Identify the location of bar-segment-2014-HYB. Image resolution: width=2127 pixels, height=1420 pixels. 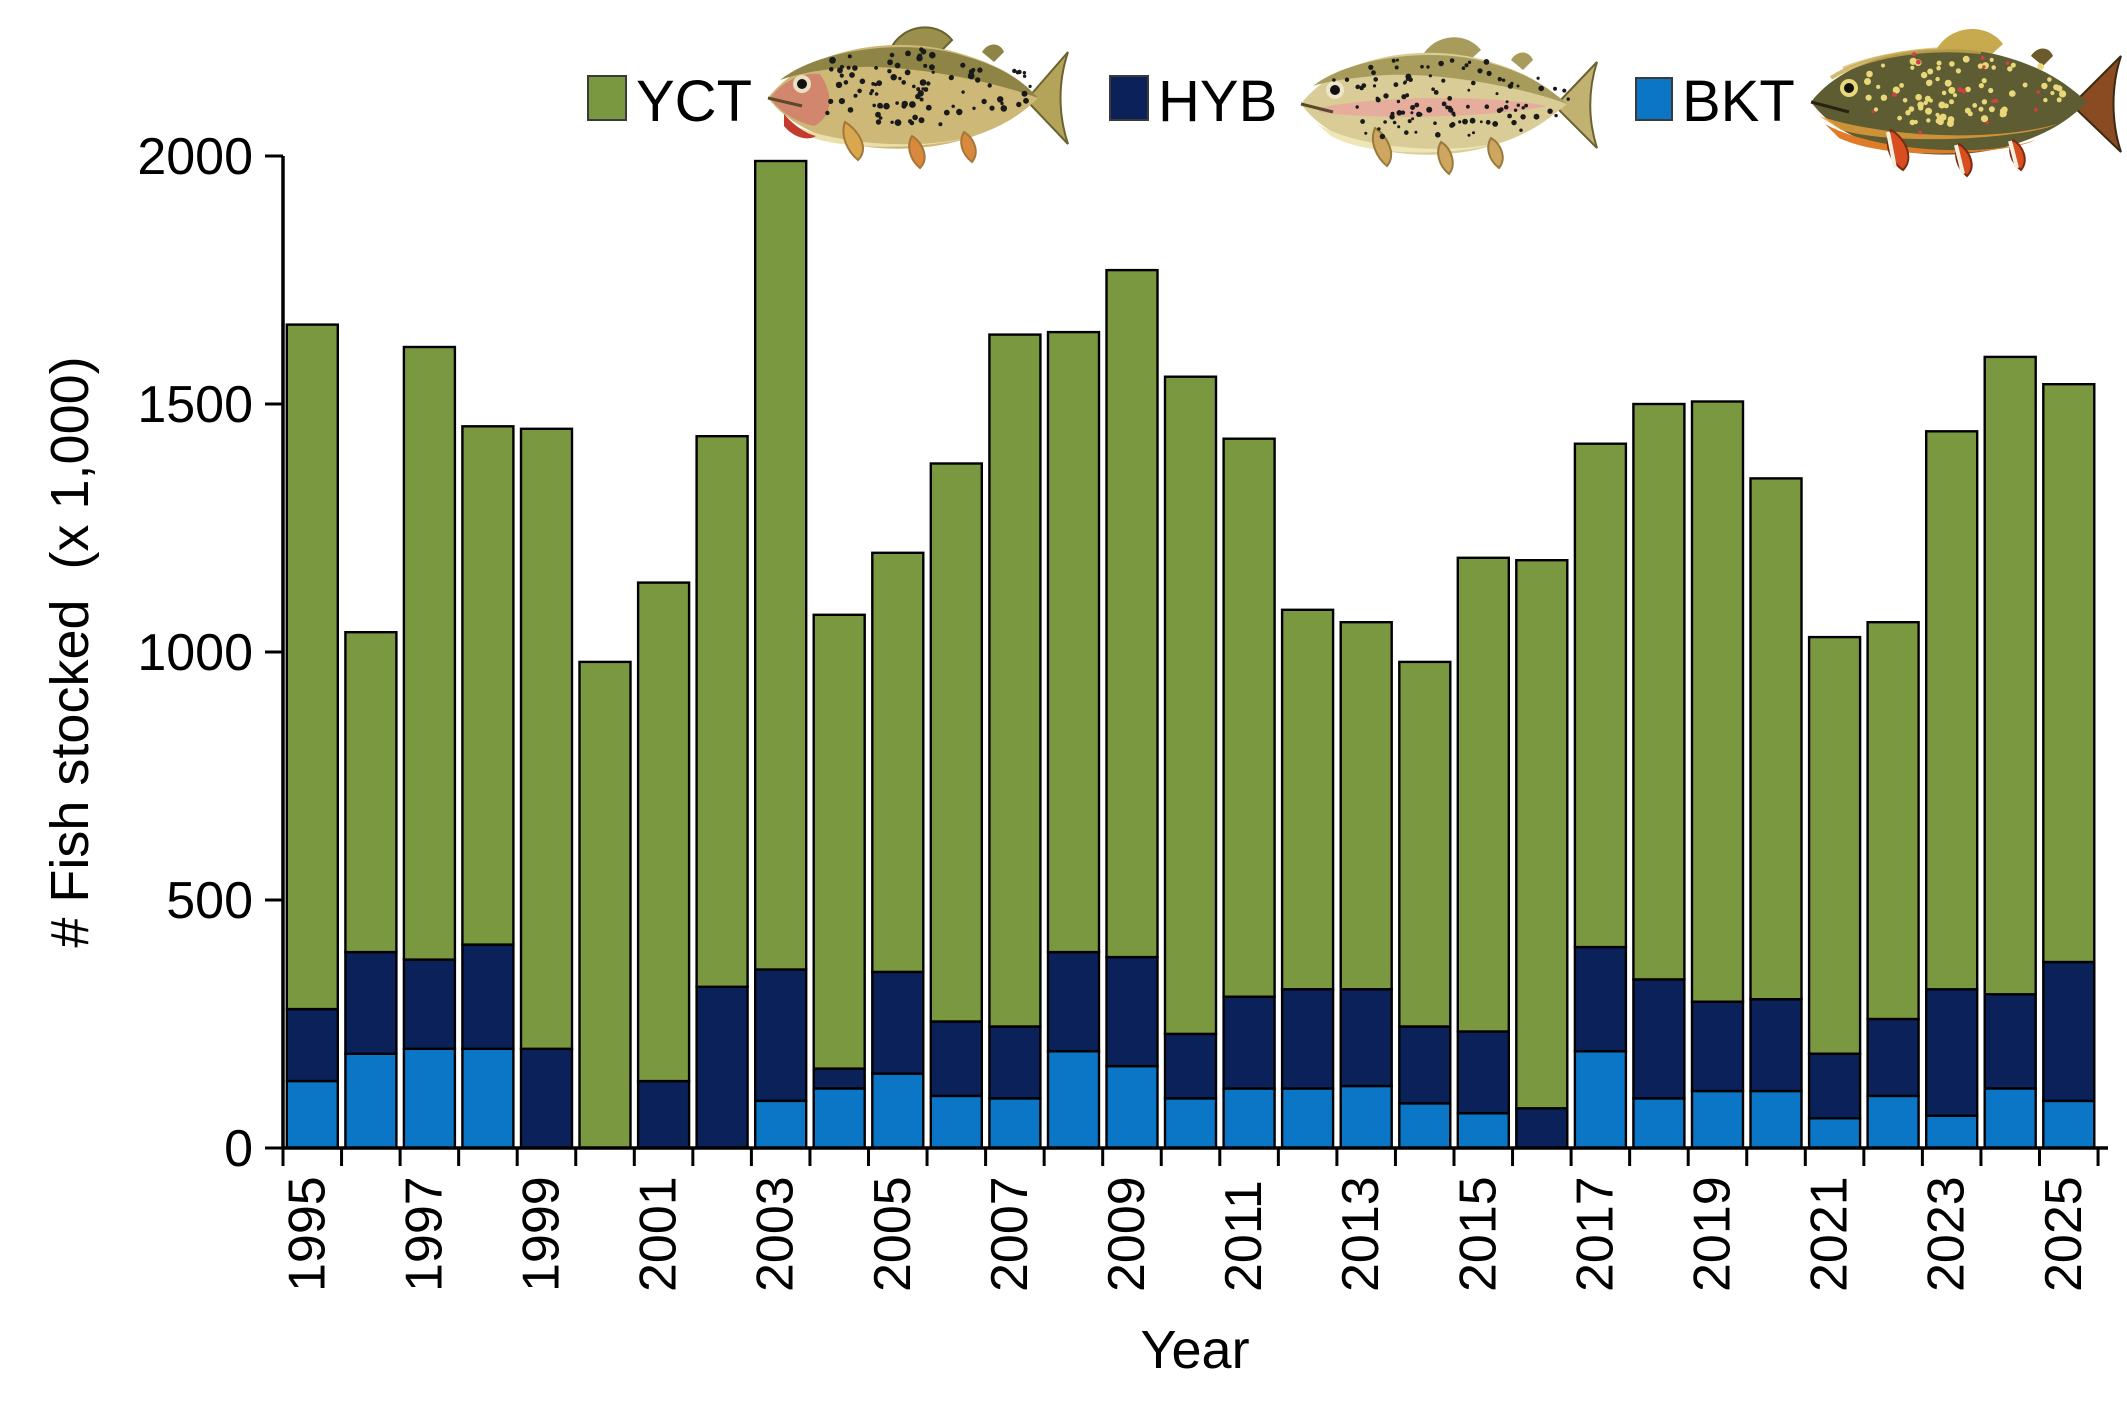
(1425, 1065).